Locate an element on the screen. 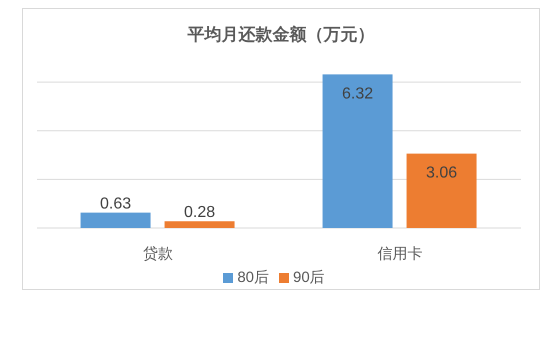 The width and height of the screenshot is (545, 347). legend-label: 80后 is located at coordinates (253, 277).